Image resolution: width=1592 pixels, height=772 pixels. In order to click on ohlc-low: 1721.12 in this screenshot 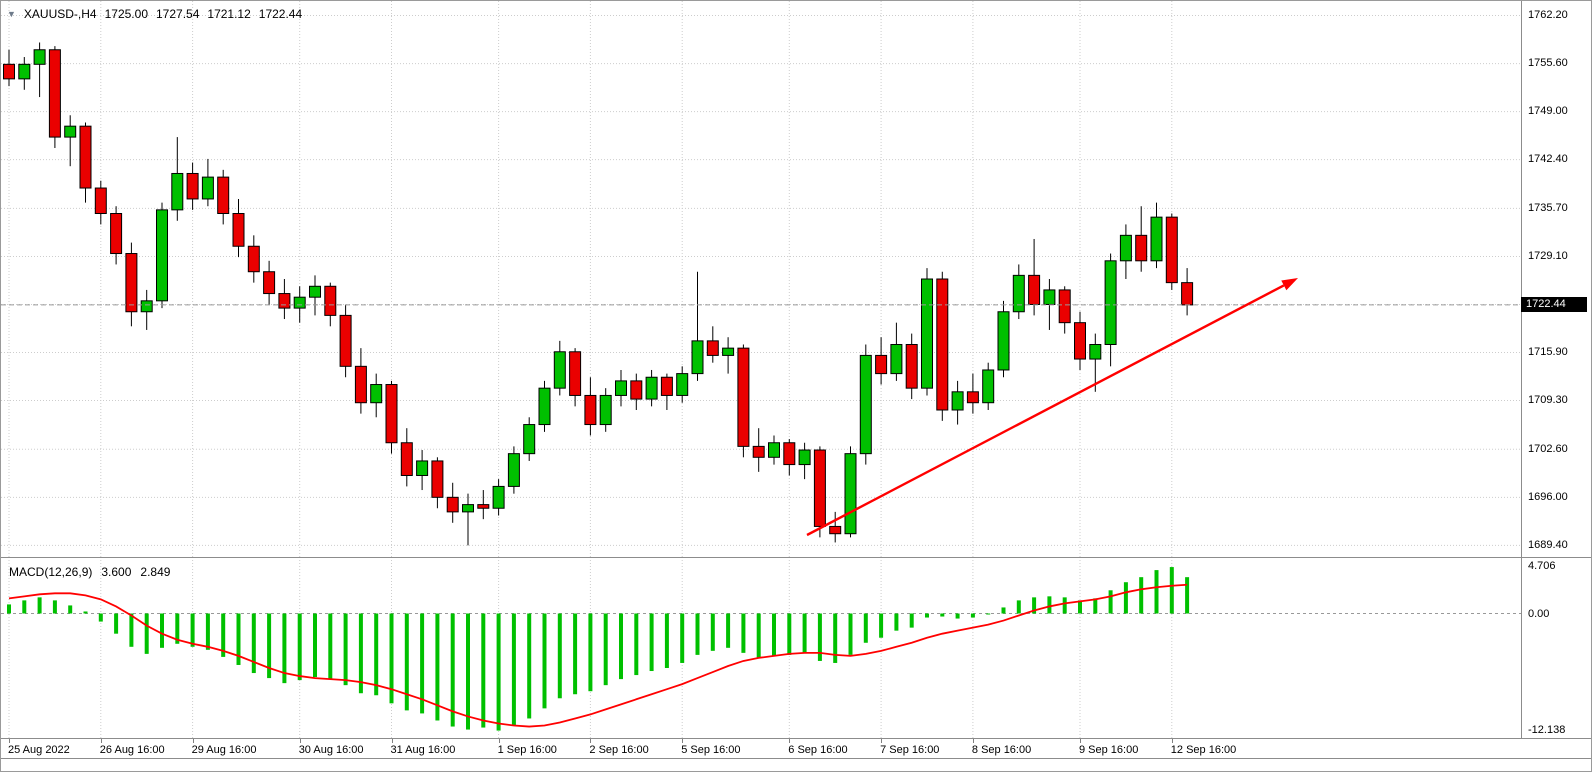, I will do `click(229, 14)`.